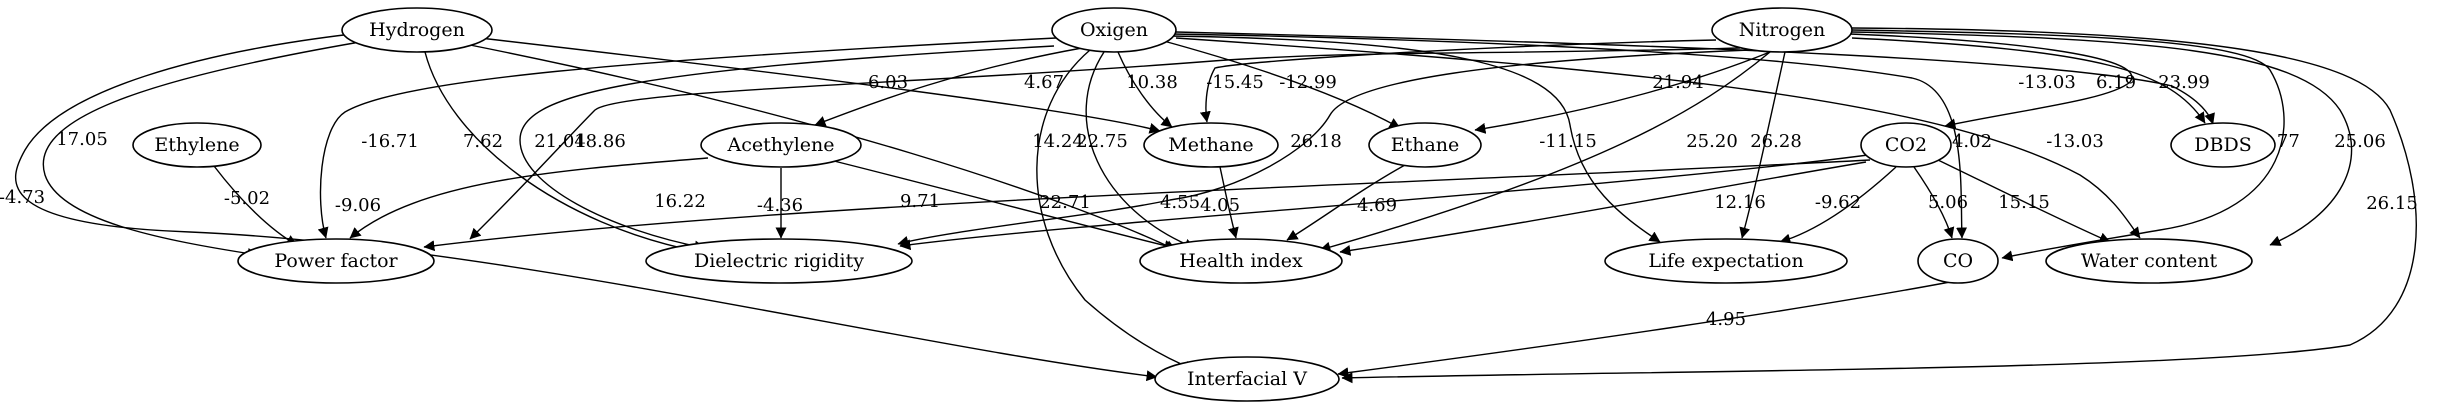 The width and height of the screenshot is (2459, 407). I want to click on node-dielectric-rigidity: Dielectric rigidity, so click(779, 261).